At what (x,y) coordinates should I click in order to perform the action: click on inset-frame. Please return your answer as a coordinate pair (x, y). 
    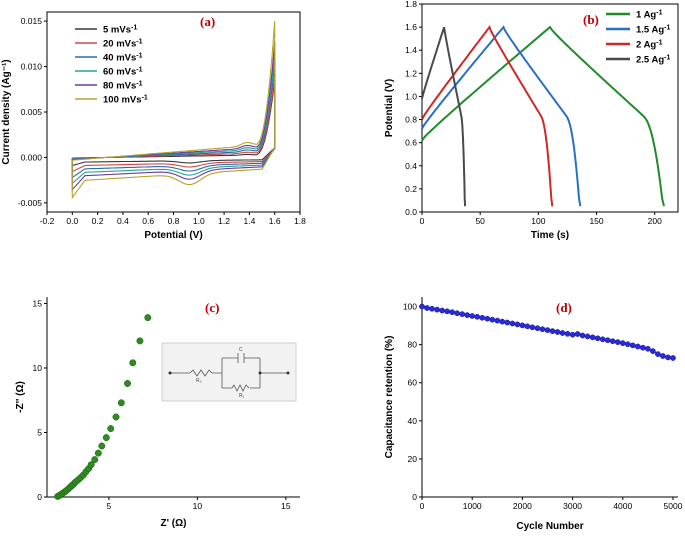
    Looking at the image, I should click on (229, 372).